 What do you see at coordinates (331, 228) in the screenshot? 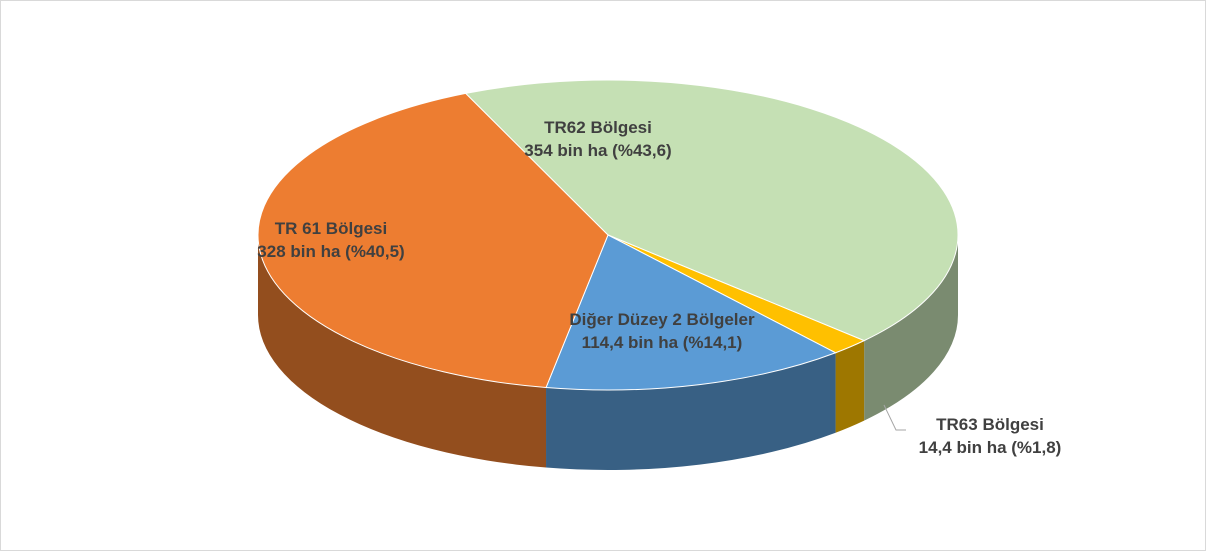
I see `category-label: TR 61 Bölgesi` at bounding box center [331, 228].